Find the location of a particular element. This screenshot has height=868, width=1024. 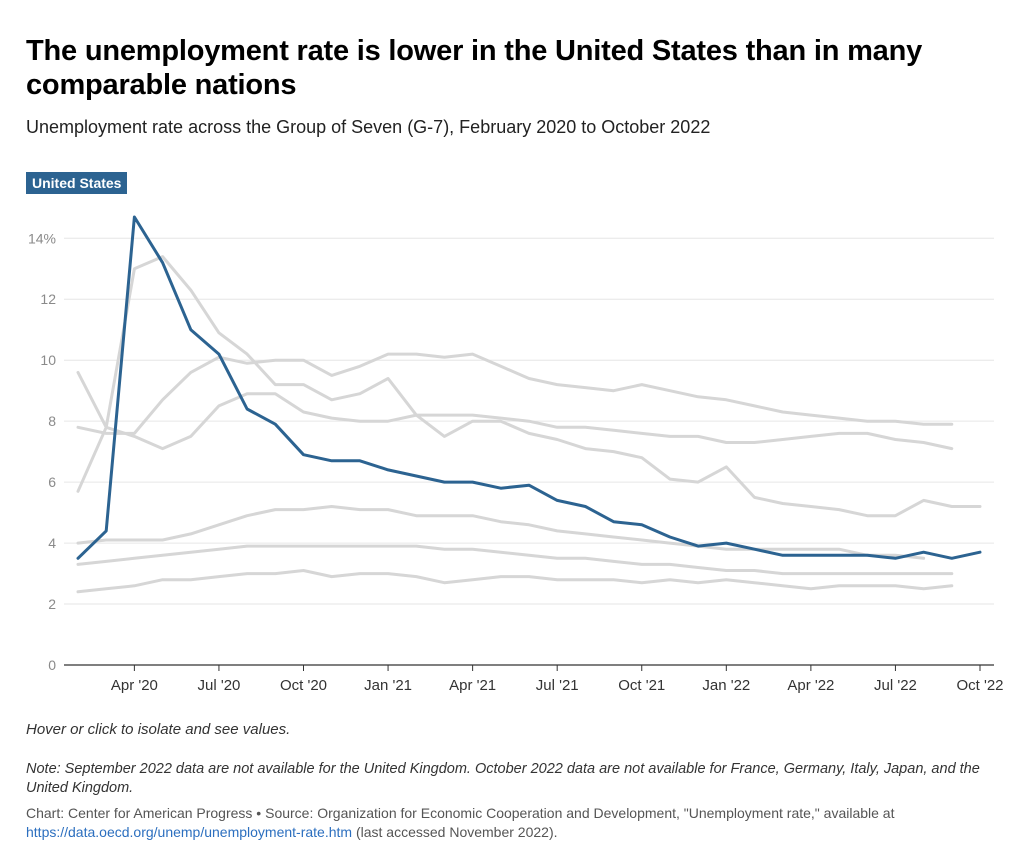

y-tick-label: 8 is located at coordinates (52, 421).